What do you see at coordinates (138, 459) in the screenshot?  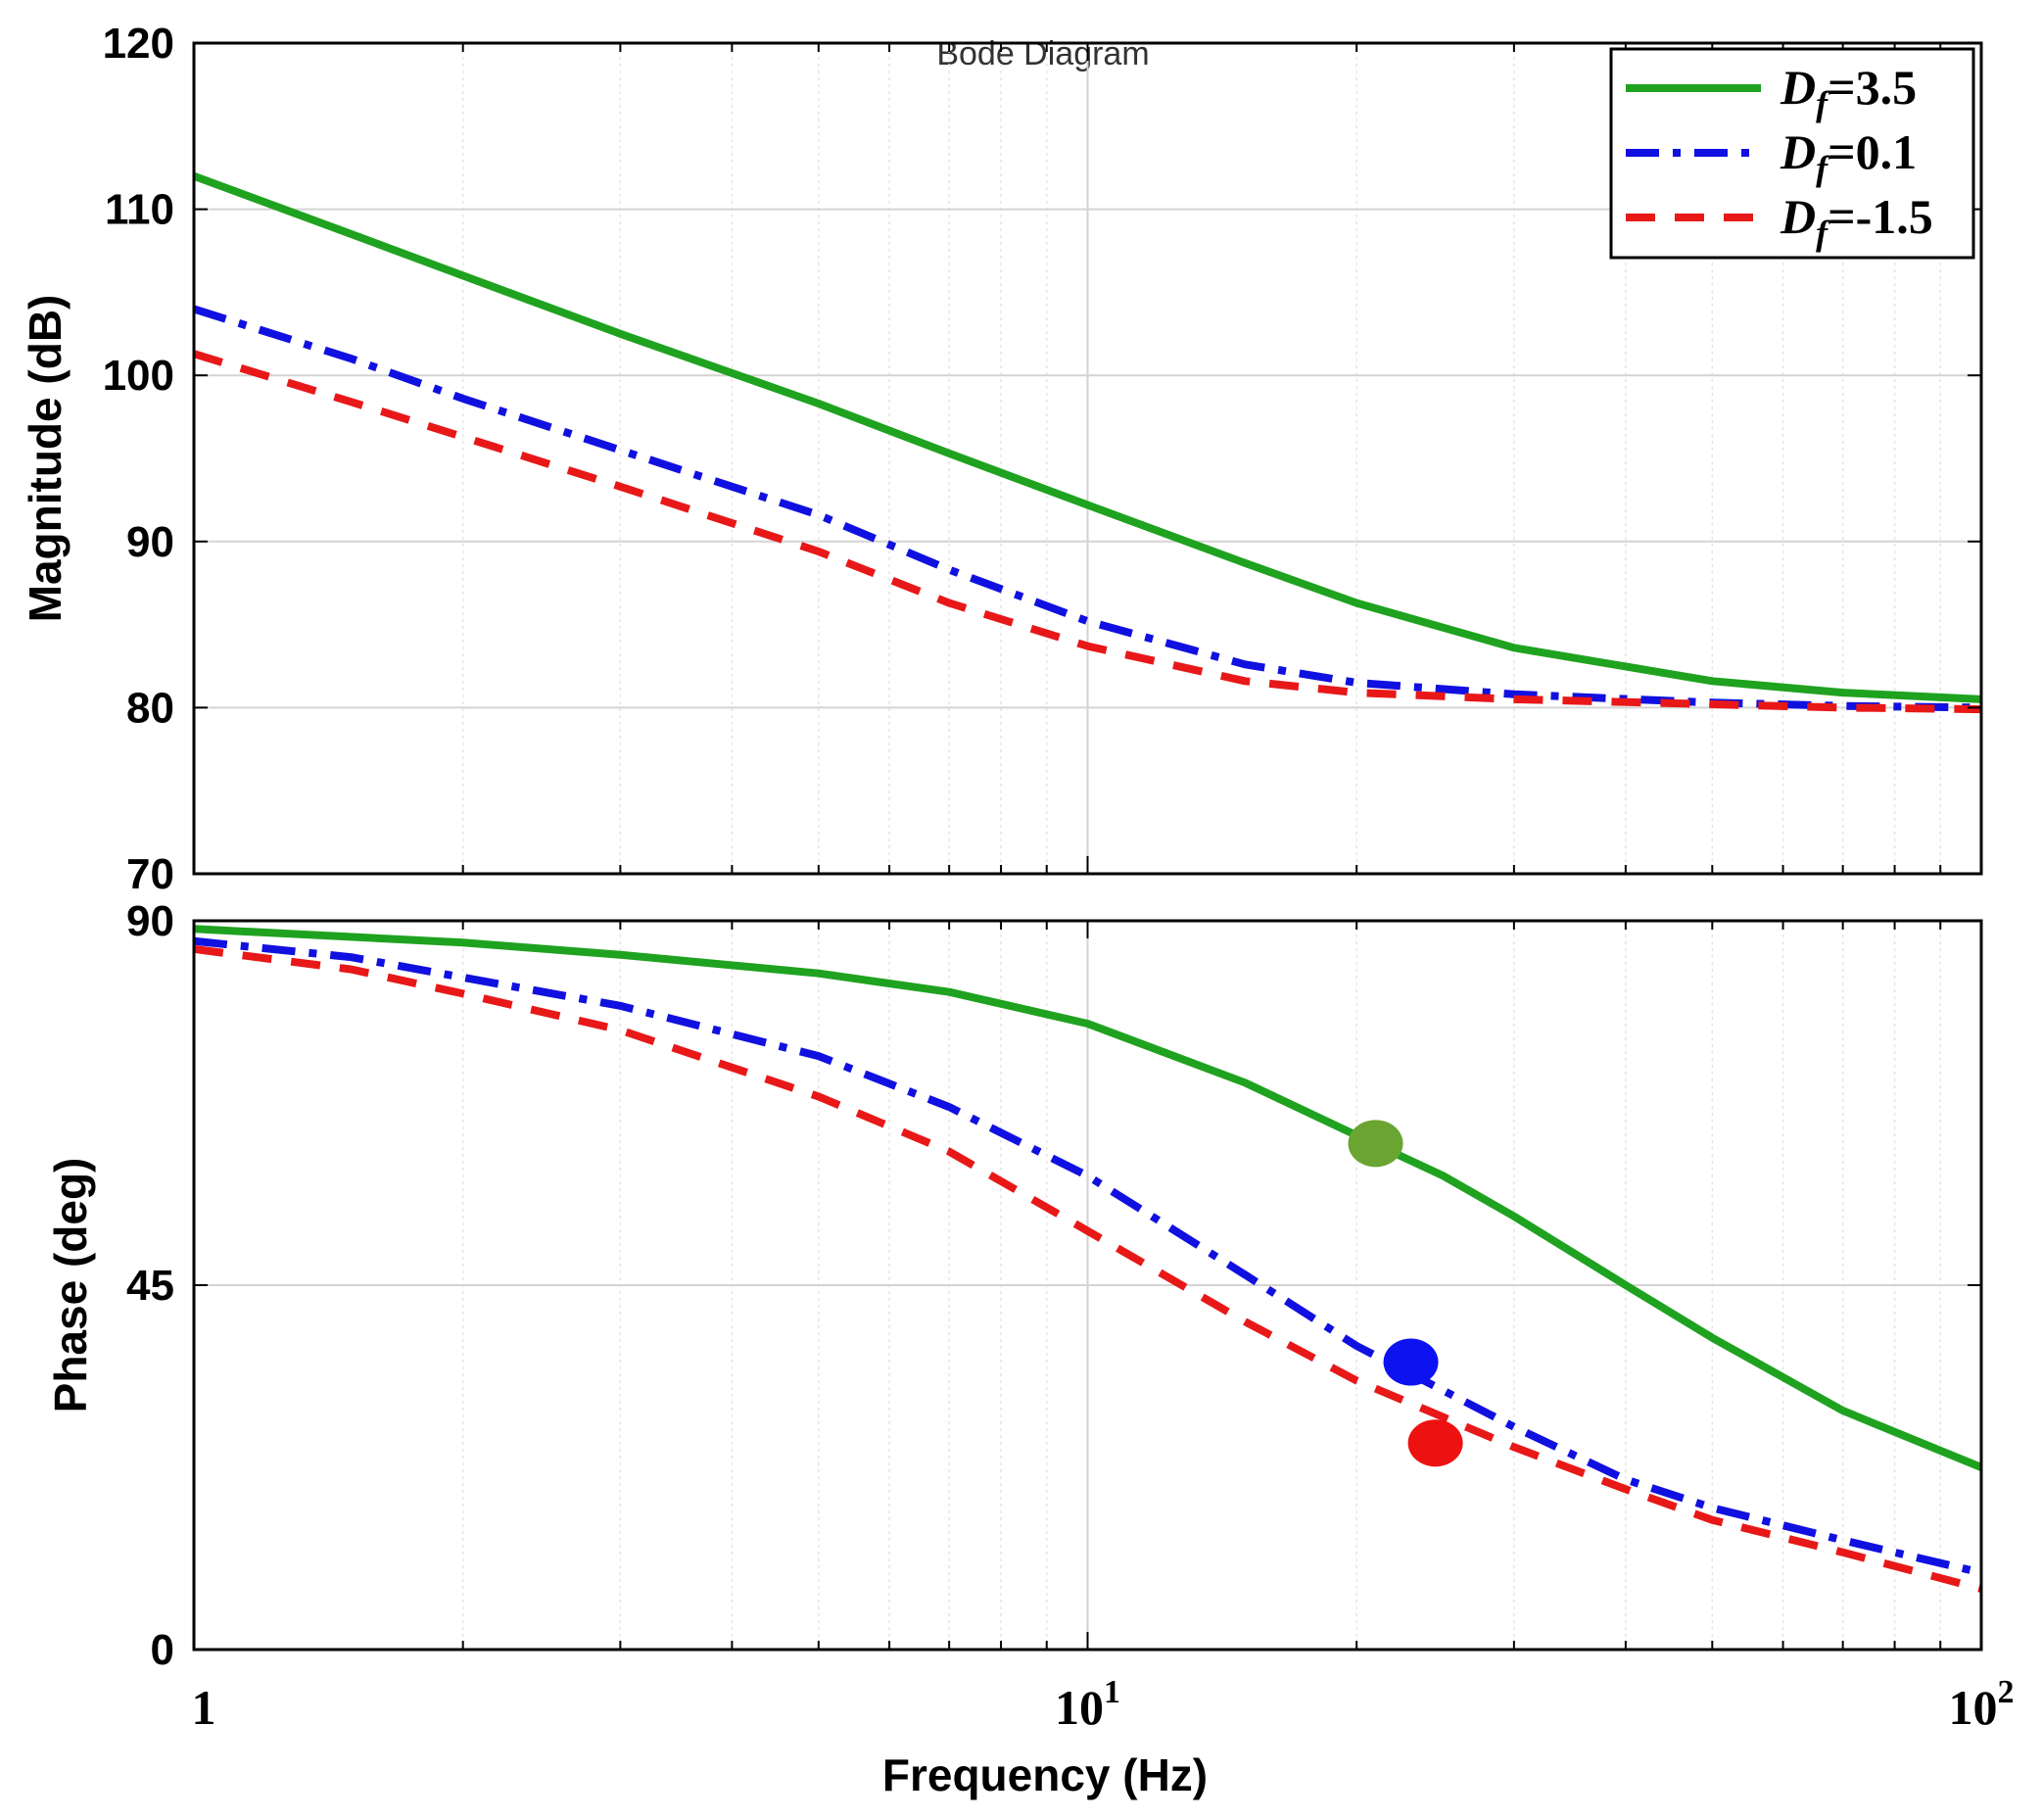 I see `magnitude-y-tick-labels: 70 80 90 100 110 120` at bounding box center [138, 459].